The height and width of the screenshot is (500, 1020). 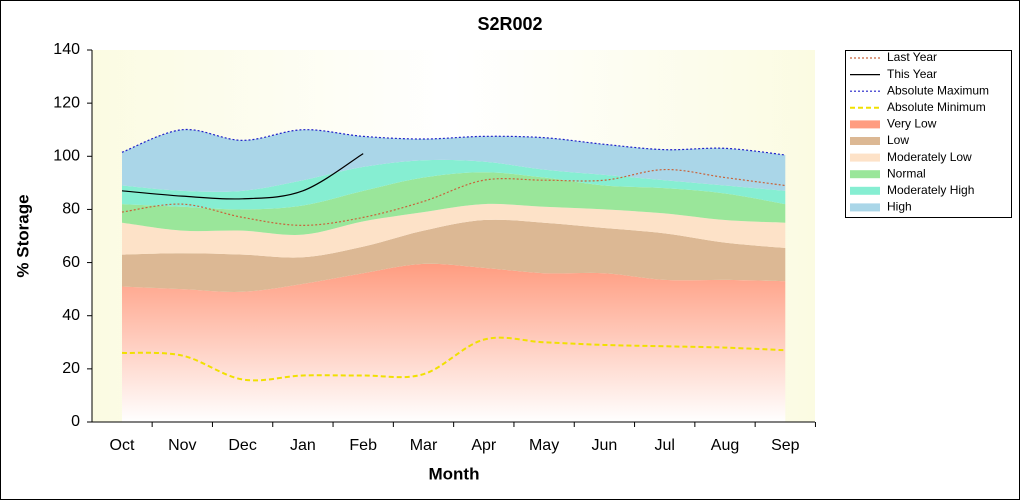 What do you see at coordinates (899, 207) in the screenshot?
I see `legend-label: High` at bounding box center [899, 207].